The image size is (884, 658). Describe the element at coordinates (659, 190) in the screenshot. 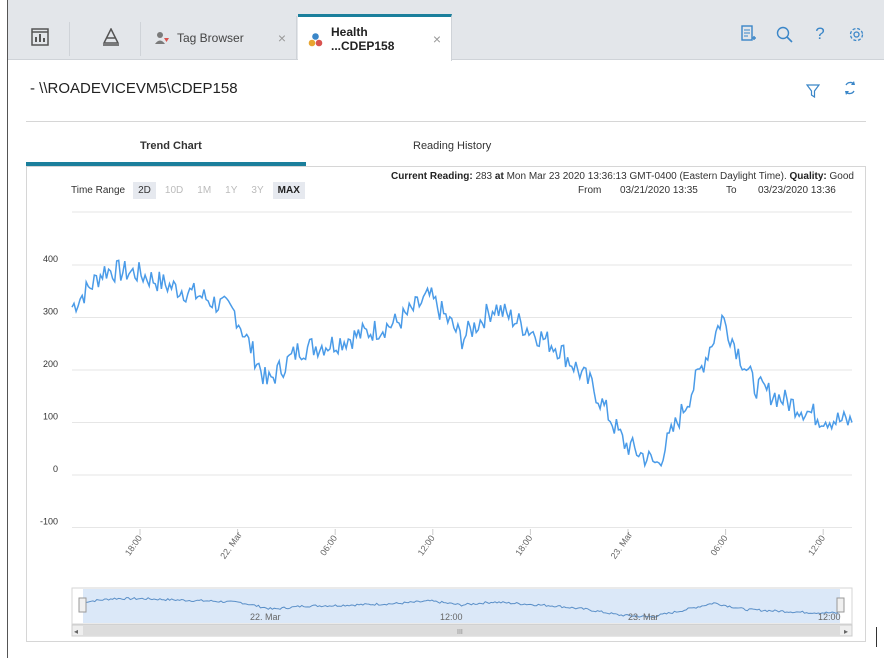

I see `from-value: 03/21/2020 13:35` at that location.